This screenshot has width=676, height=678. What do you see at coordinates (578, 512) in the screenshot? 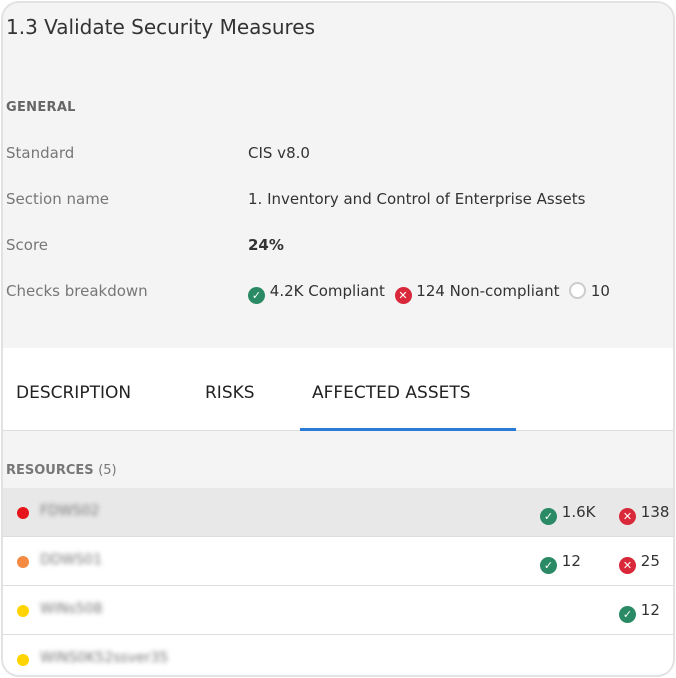
I see `passed-count: 1.6K` at bounding box center [578, 512].